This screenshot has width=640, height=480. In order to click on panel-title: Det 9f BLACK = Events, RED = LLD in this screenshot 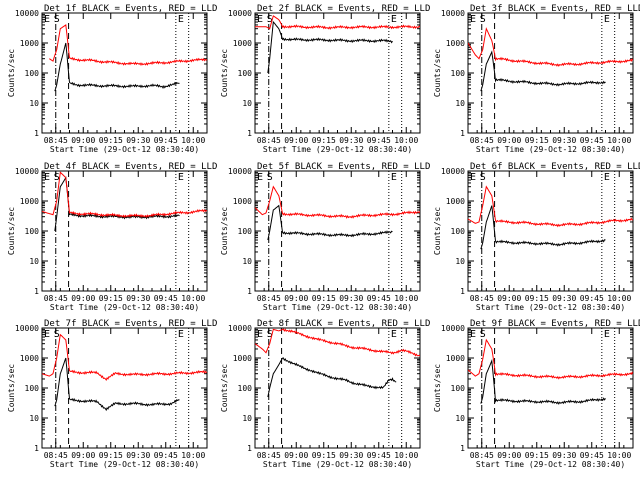, I will do `click(555, 324)`.